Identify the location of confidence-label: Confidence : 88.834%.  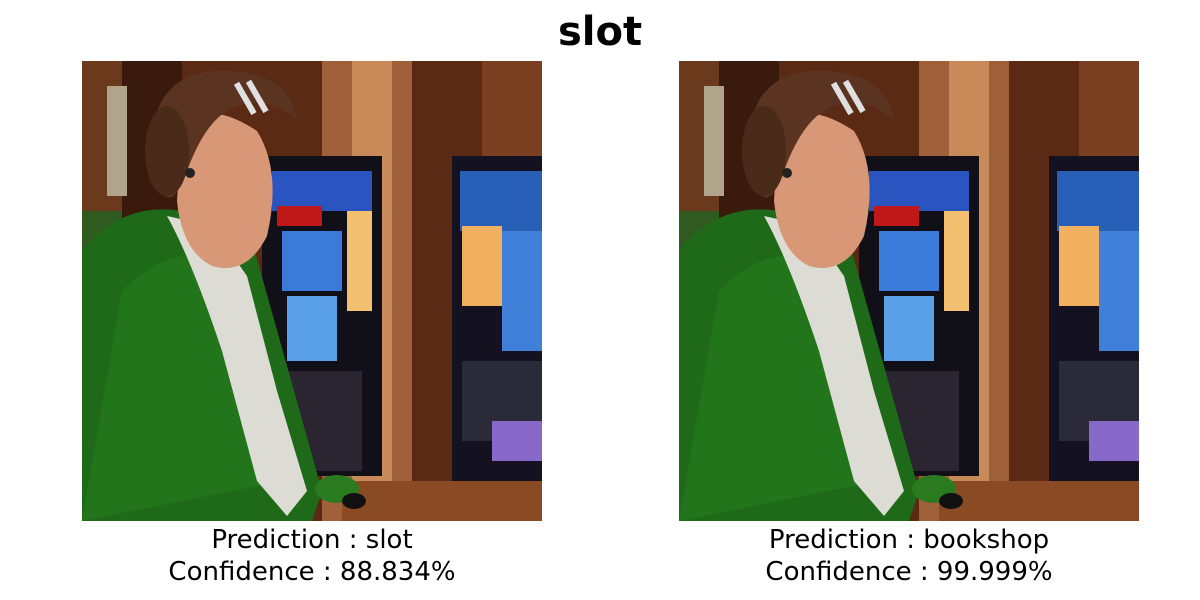
(312, 572).